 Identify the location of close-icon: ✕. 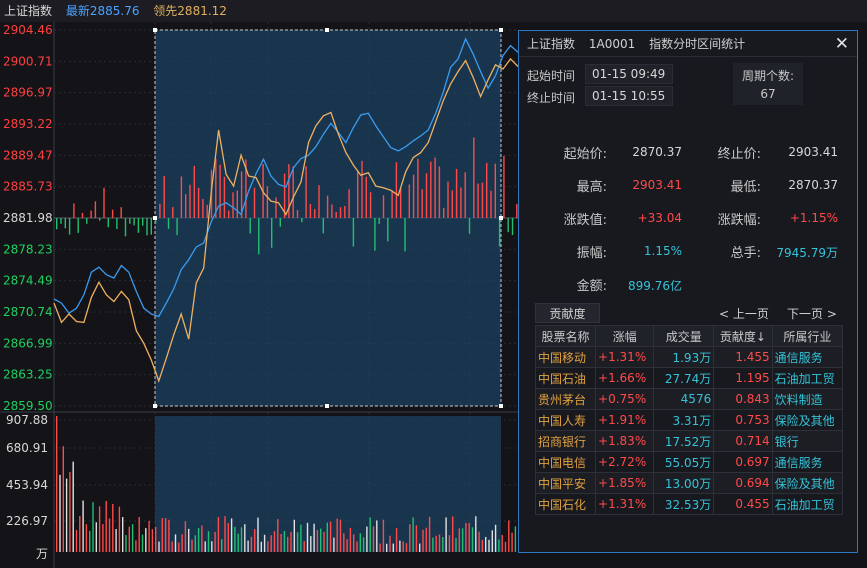
(841, 44).